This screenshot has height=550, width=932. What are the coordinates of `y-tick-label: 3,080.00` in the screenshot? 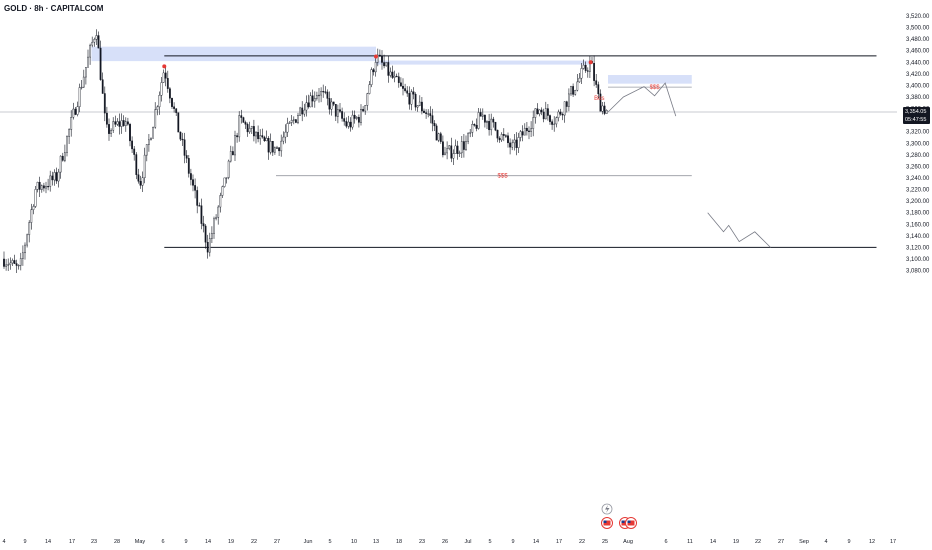 It's located at (918, 272).